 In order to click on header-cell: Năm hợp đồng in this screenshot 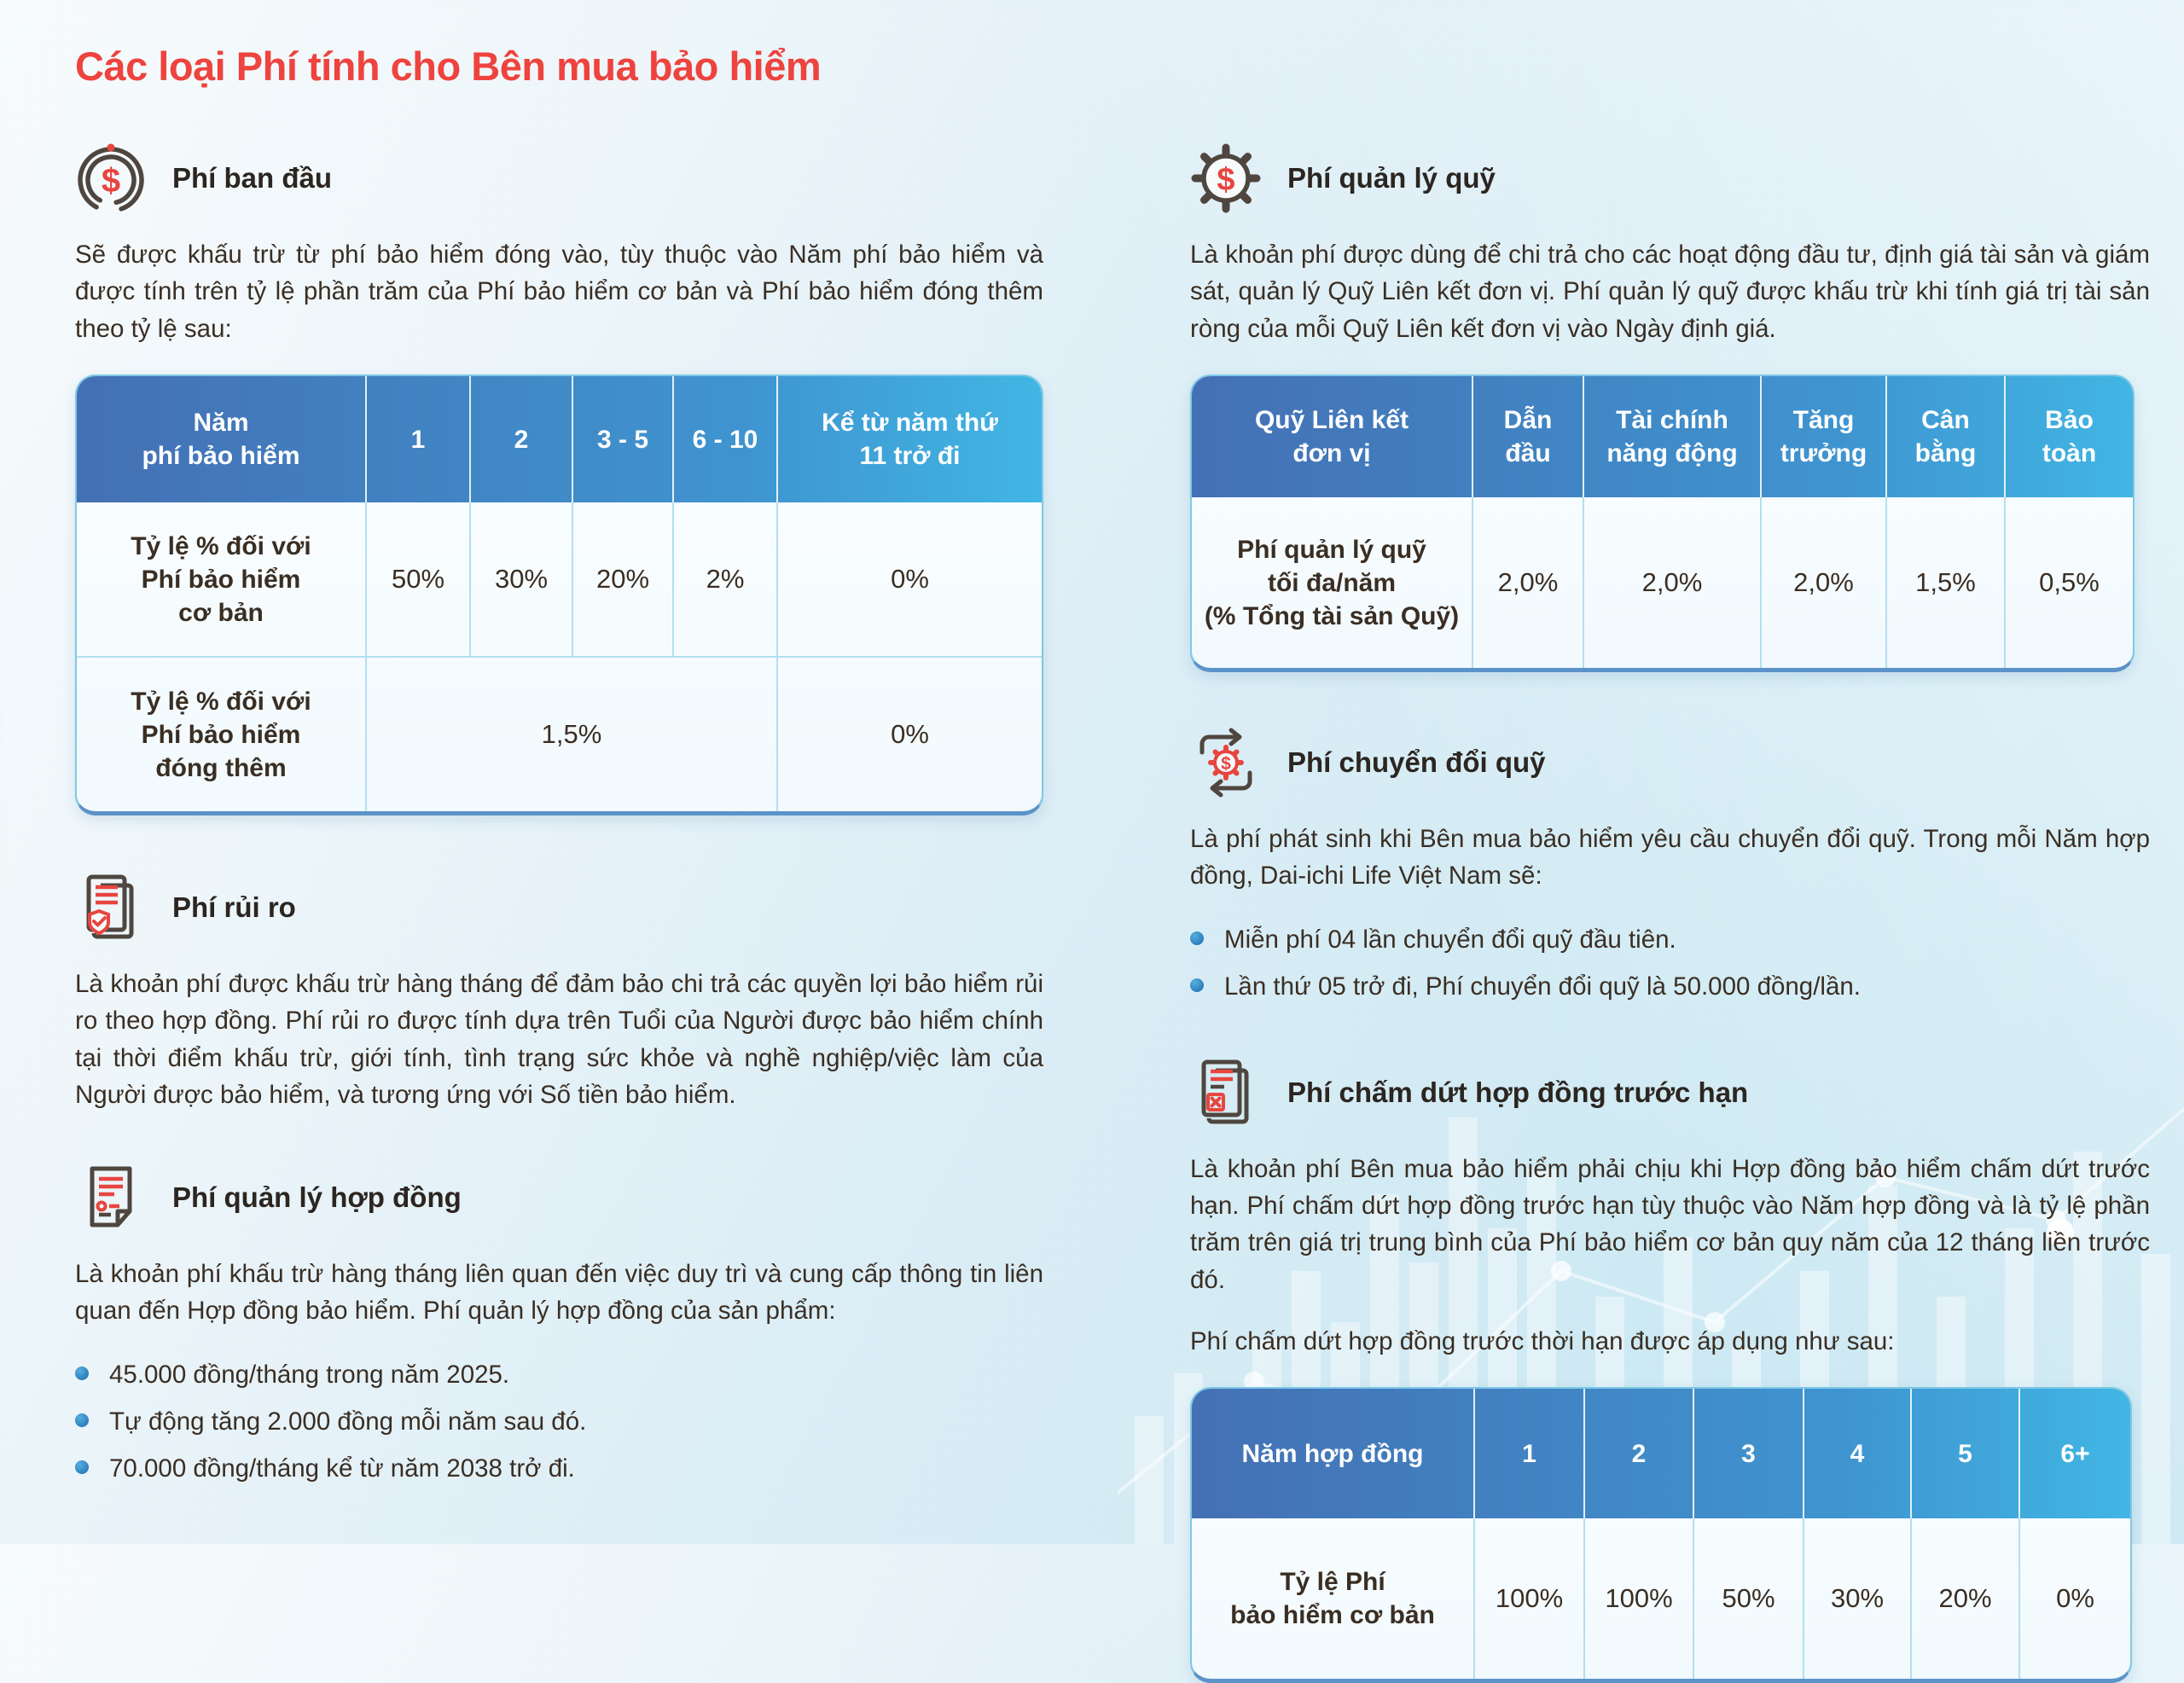, I will do `click(1333, 1454)`.